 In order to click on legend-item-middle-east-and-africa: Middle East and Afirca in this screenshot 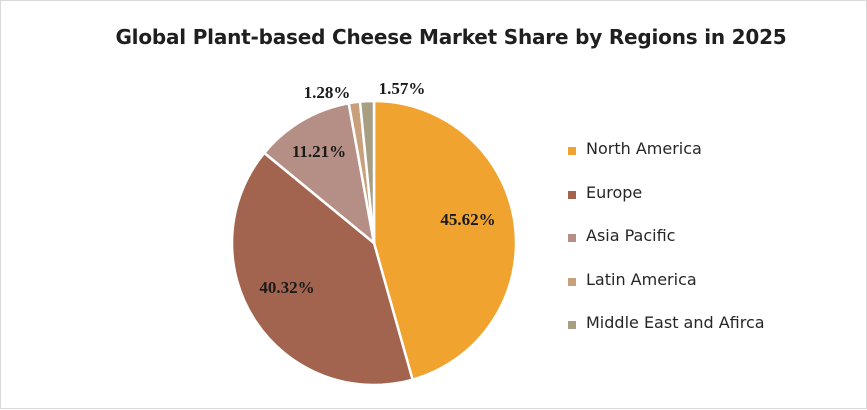, I will do `click(666, 335)`.